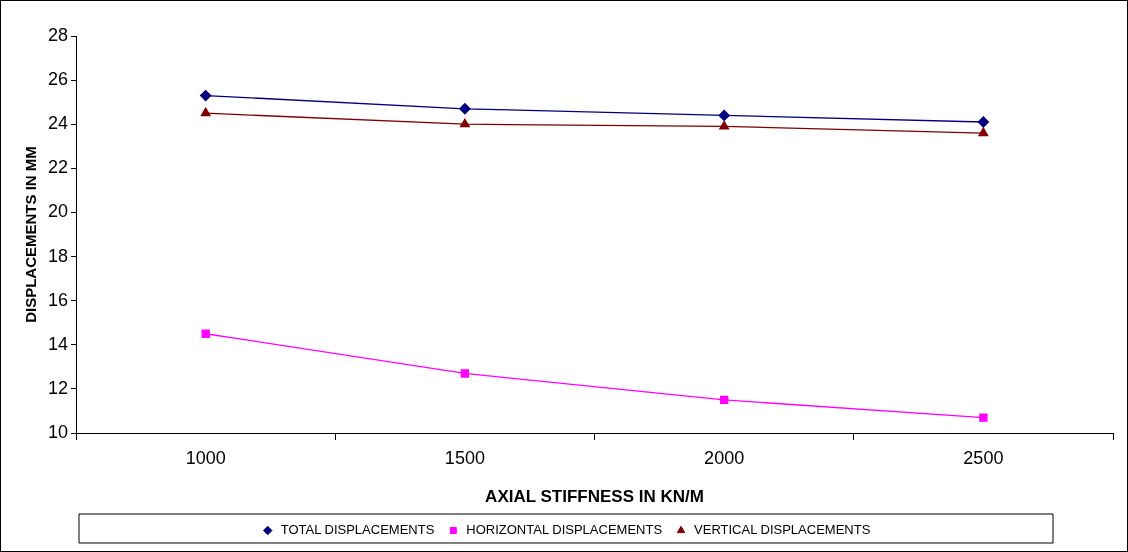 The width and height of the screenshot is (1128, 552). I want to click on y-tick-label: 16, so click(58, 299).